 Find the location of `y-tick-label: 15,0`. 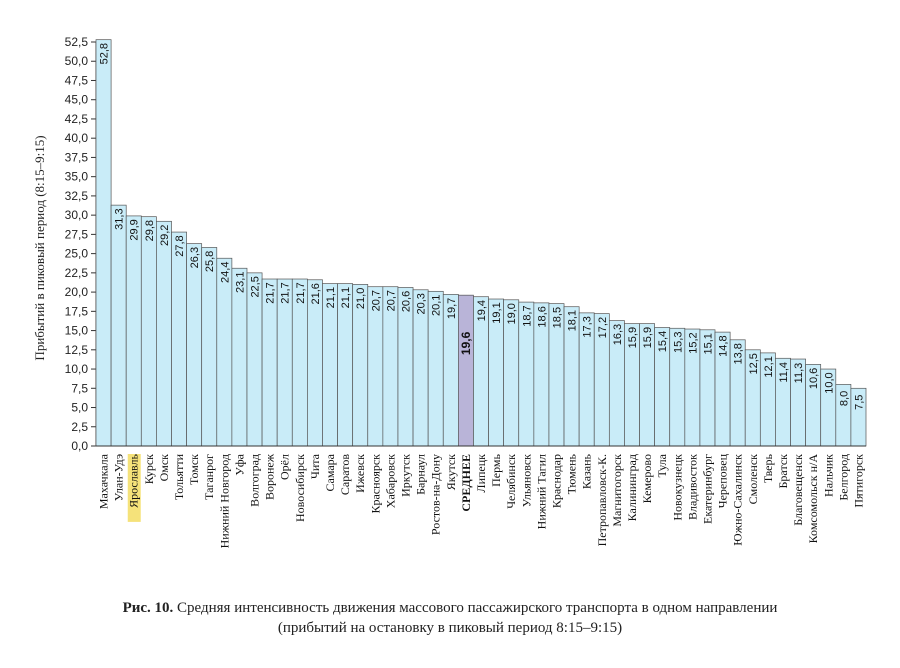

y-tick-label: 15,0 is located at coordinates (77, 331).